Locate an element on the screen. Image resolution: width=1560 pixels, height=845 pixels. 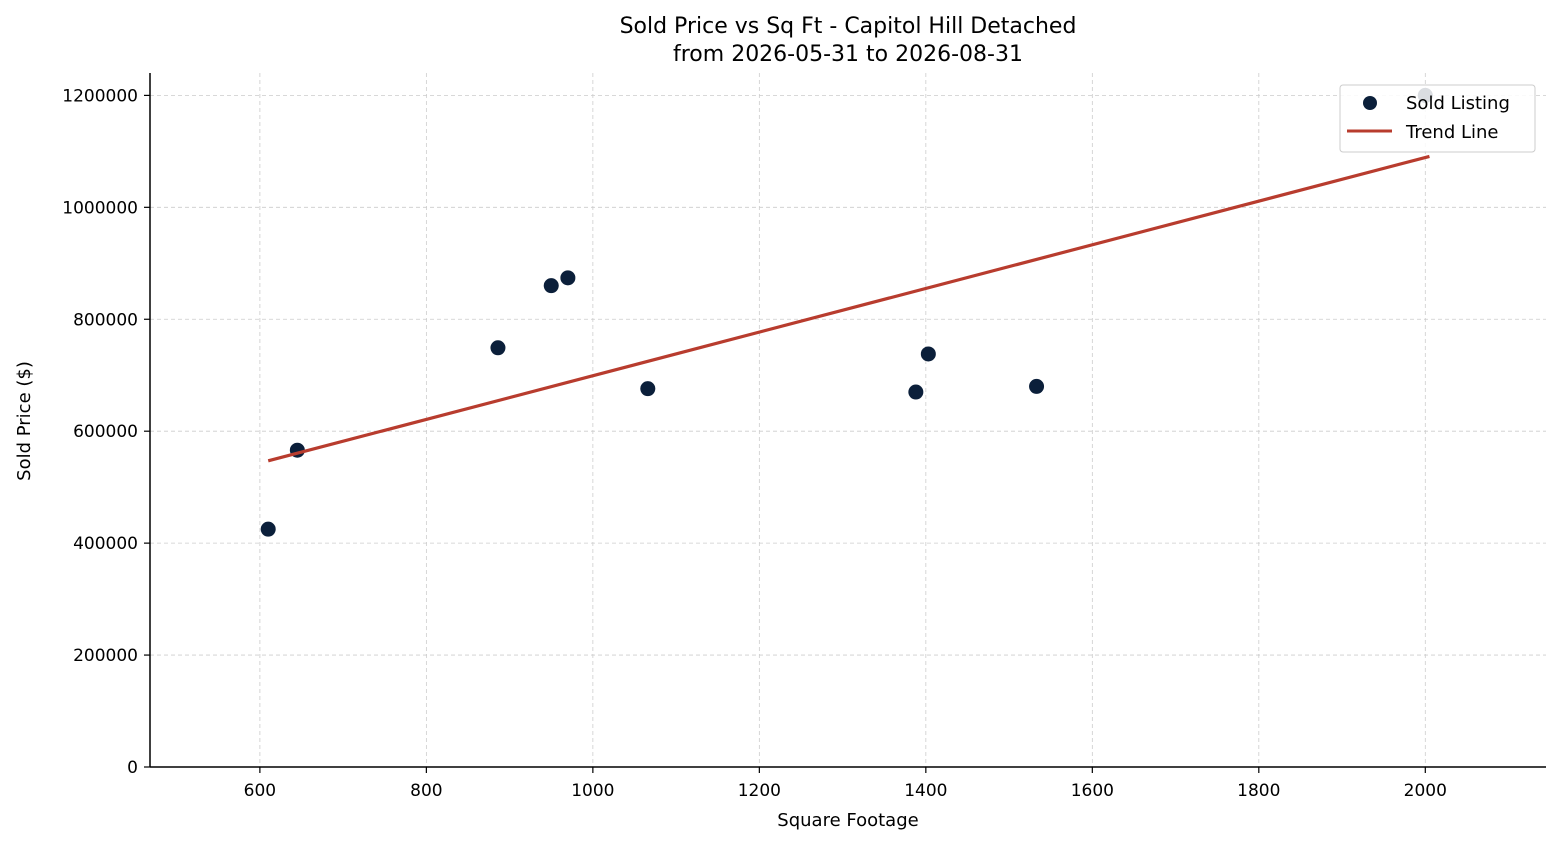
y-tick-label: 200000 is located at coordinates (105, 656).